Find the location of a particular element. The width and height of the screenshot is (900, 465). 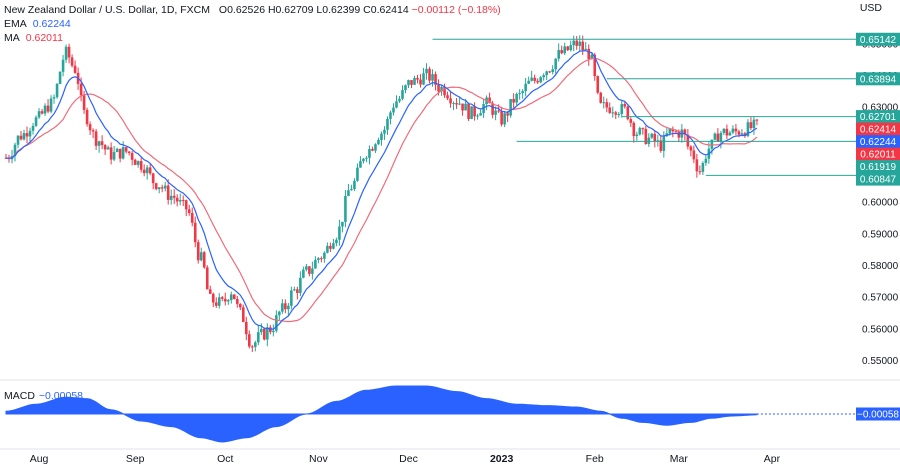

ma-legend: MA 0.62011 is located at coordinates (33, 38).